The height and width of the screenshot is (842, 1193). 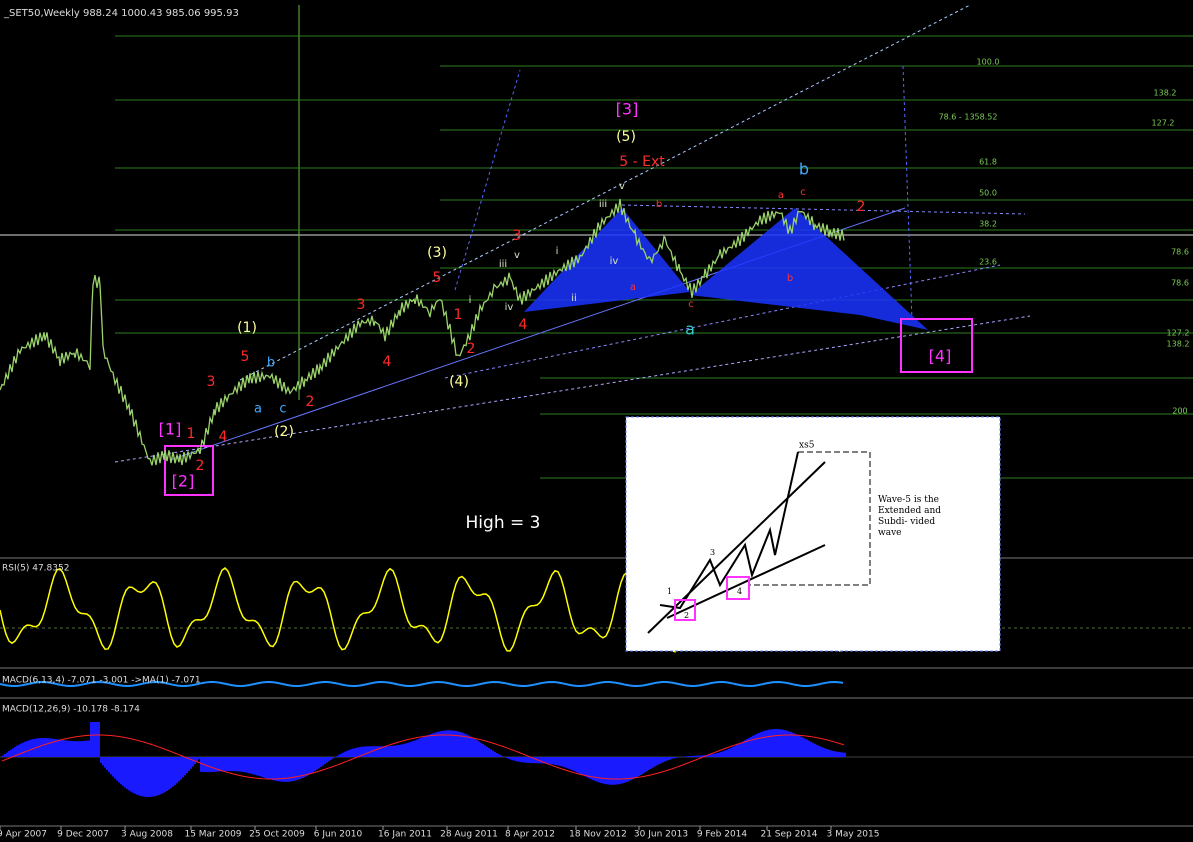 What do you see at coordinates (622, 186) in the screenshot?
I see `wave-label: v` at bounding box center [622, 186].